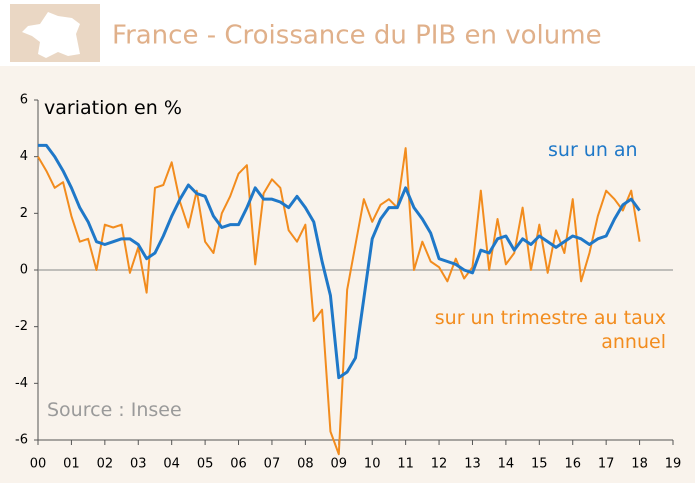  What do you see at coordinates (673, 464) in the screenshot?
I see `x-tick-label: 19` at bounding box center [673, 464].